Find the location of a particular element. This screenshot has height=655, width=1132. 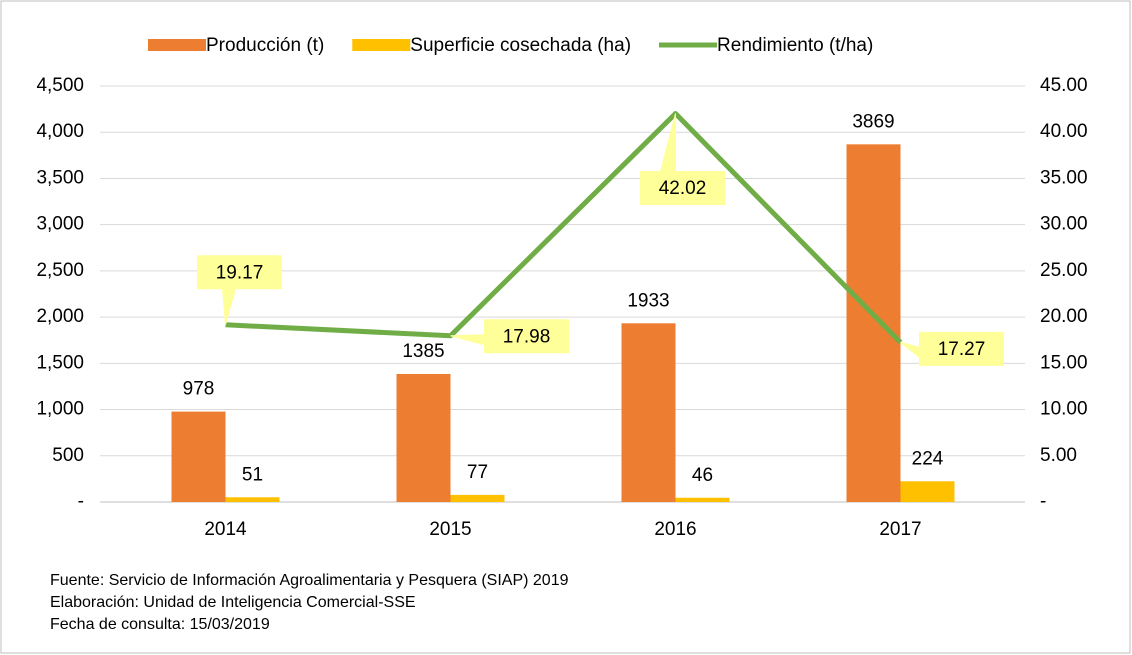

data-label: 1933 is located at coordinates (648, 300).